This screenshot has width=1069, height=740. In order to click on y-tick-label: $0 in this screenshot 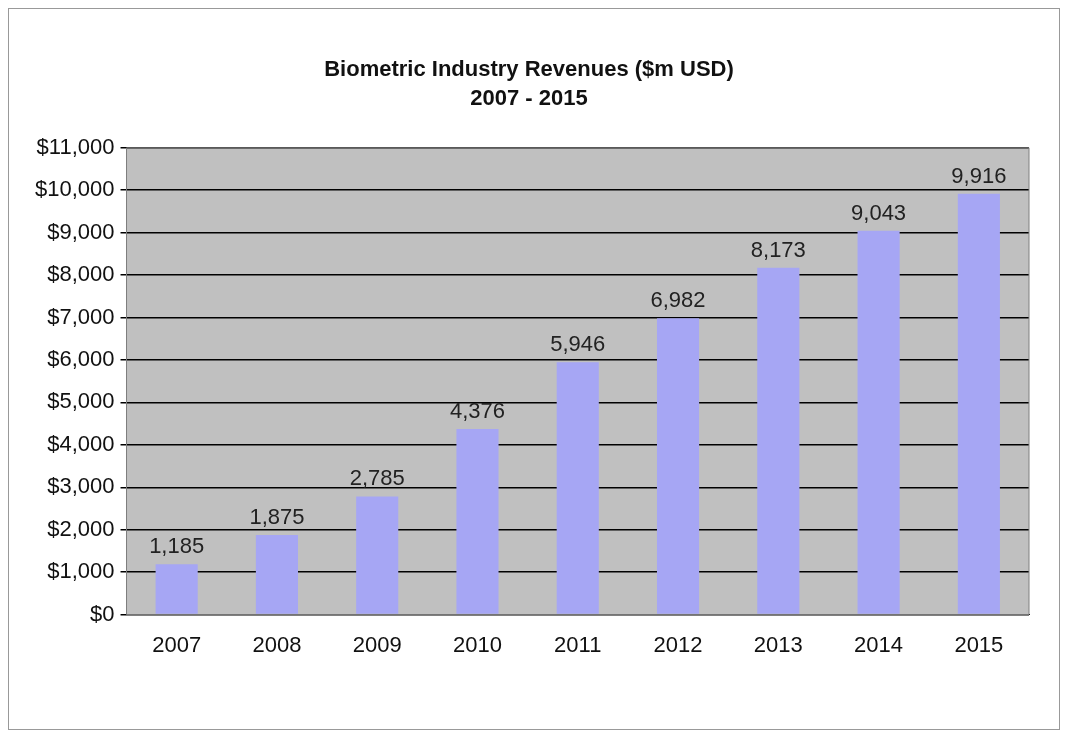, I will do `click(102, 613)`.